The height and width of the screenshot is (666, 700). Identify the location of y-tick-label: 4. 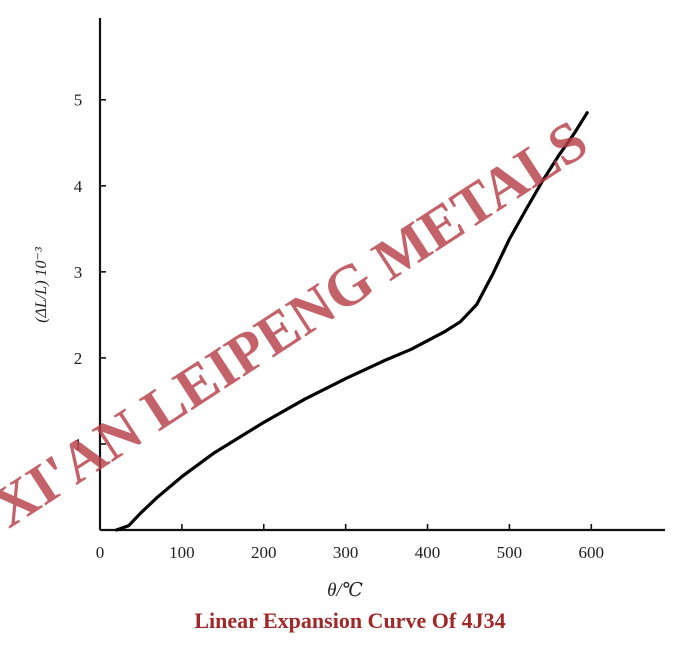
(78, 186).